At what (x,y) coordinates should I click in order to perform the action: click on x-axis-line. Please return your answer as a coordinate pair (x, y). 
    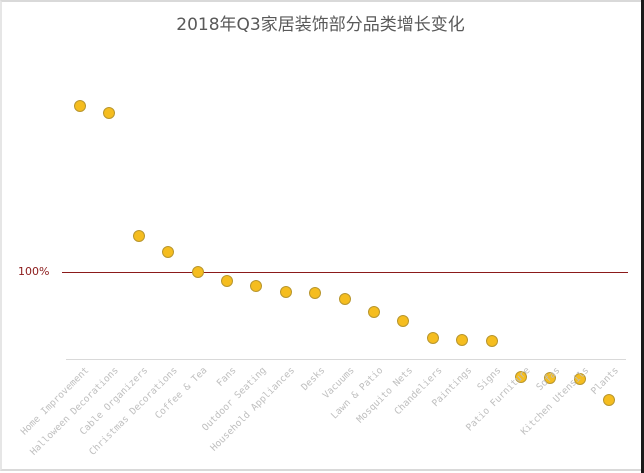
    Looking at the image, I should click on (346, 359).